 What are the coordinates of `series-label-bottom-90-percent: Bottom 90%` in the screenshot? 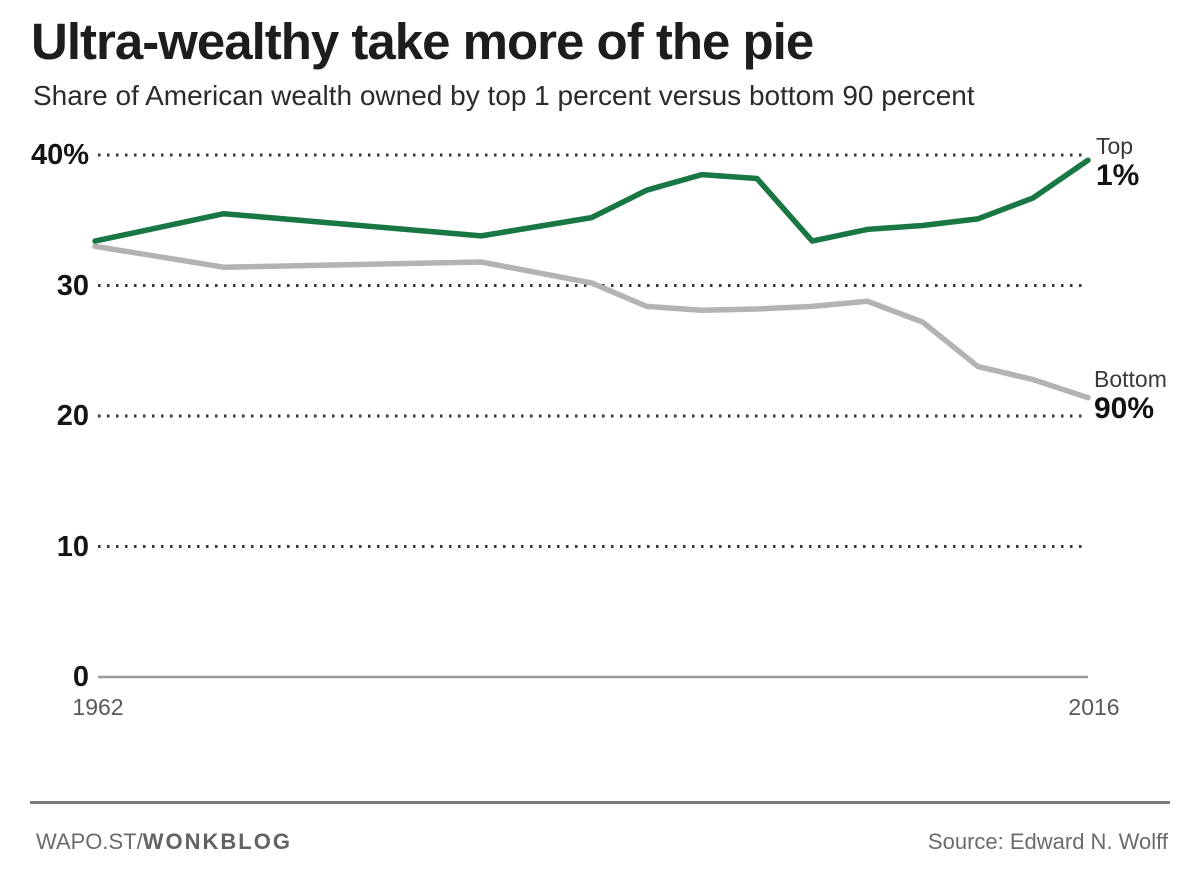 It's located at (1130, 395).